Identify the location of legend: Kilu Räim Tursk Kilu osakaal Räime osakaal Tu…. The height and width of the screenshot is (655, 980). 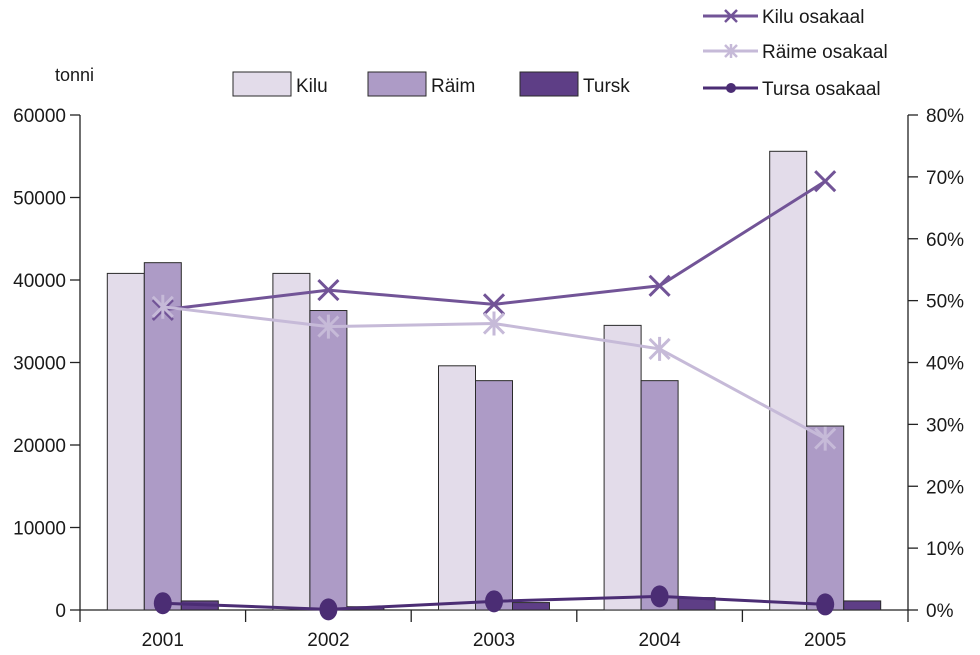
(560, 53).